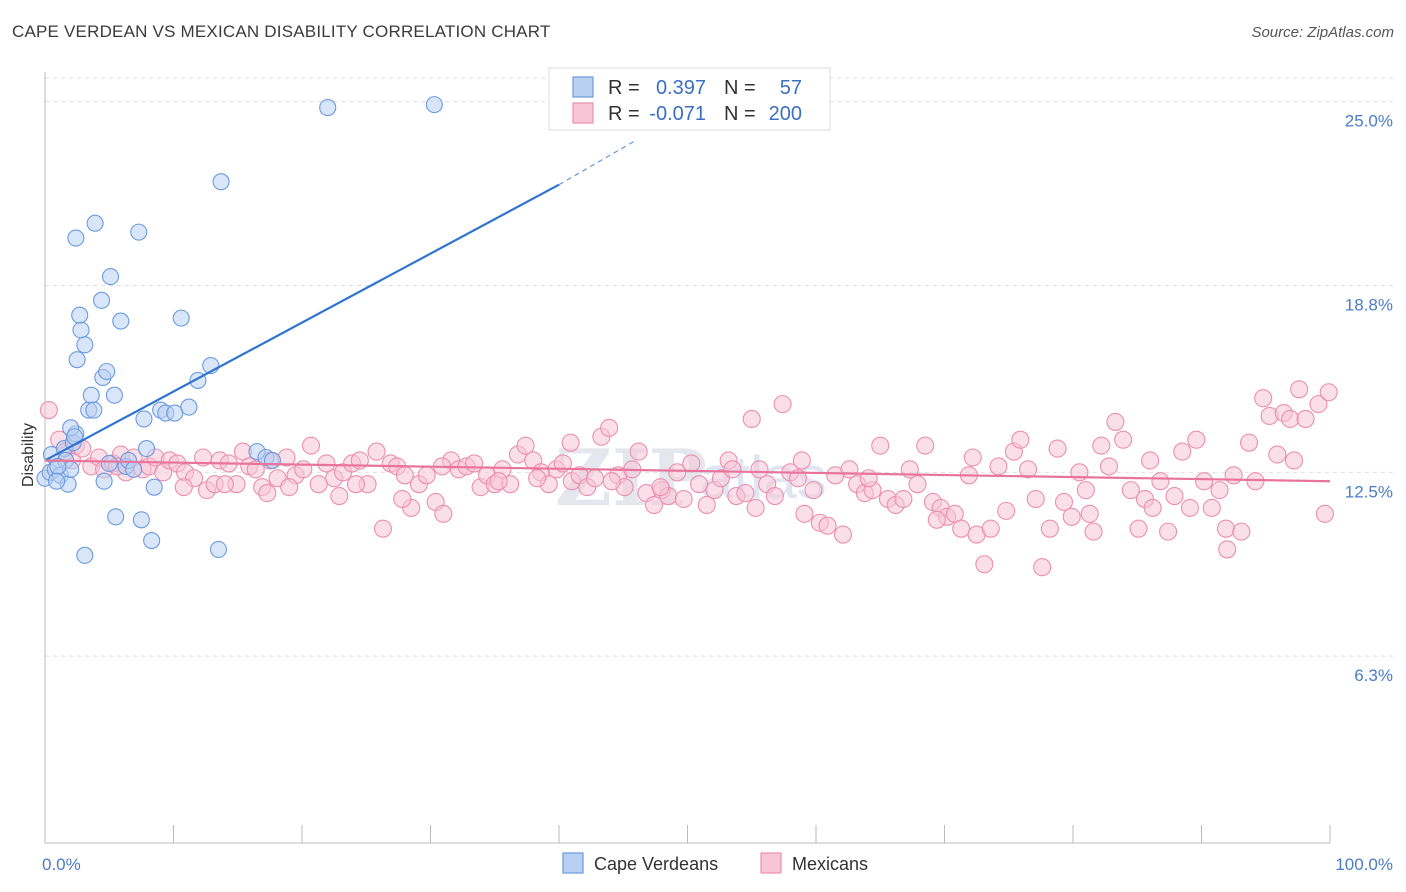  Describe the element at coordinates (624, 88) in the screenshot. I see `legend-r-label-blue: R =` at that location.